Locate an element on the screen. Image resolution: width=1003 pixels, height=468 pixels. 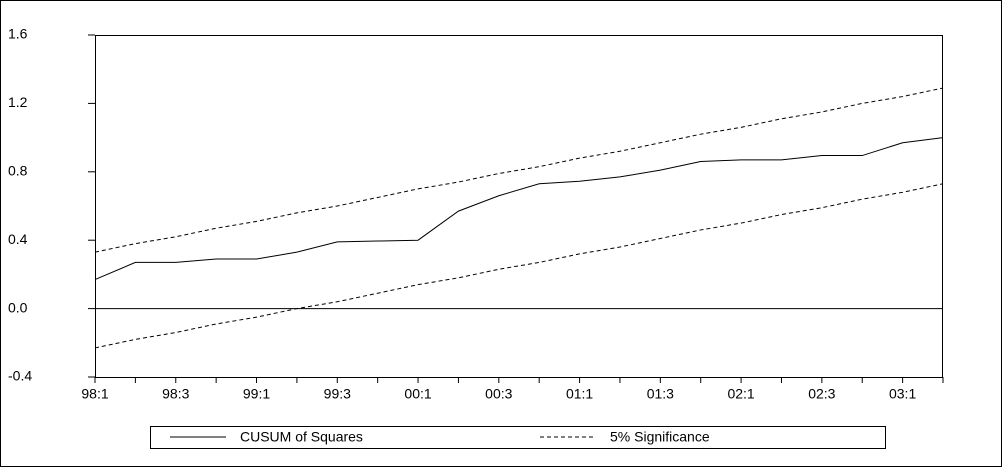
x-tick-label: 02:3 is located at coordinates (821, 394).